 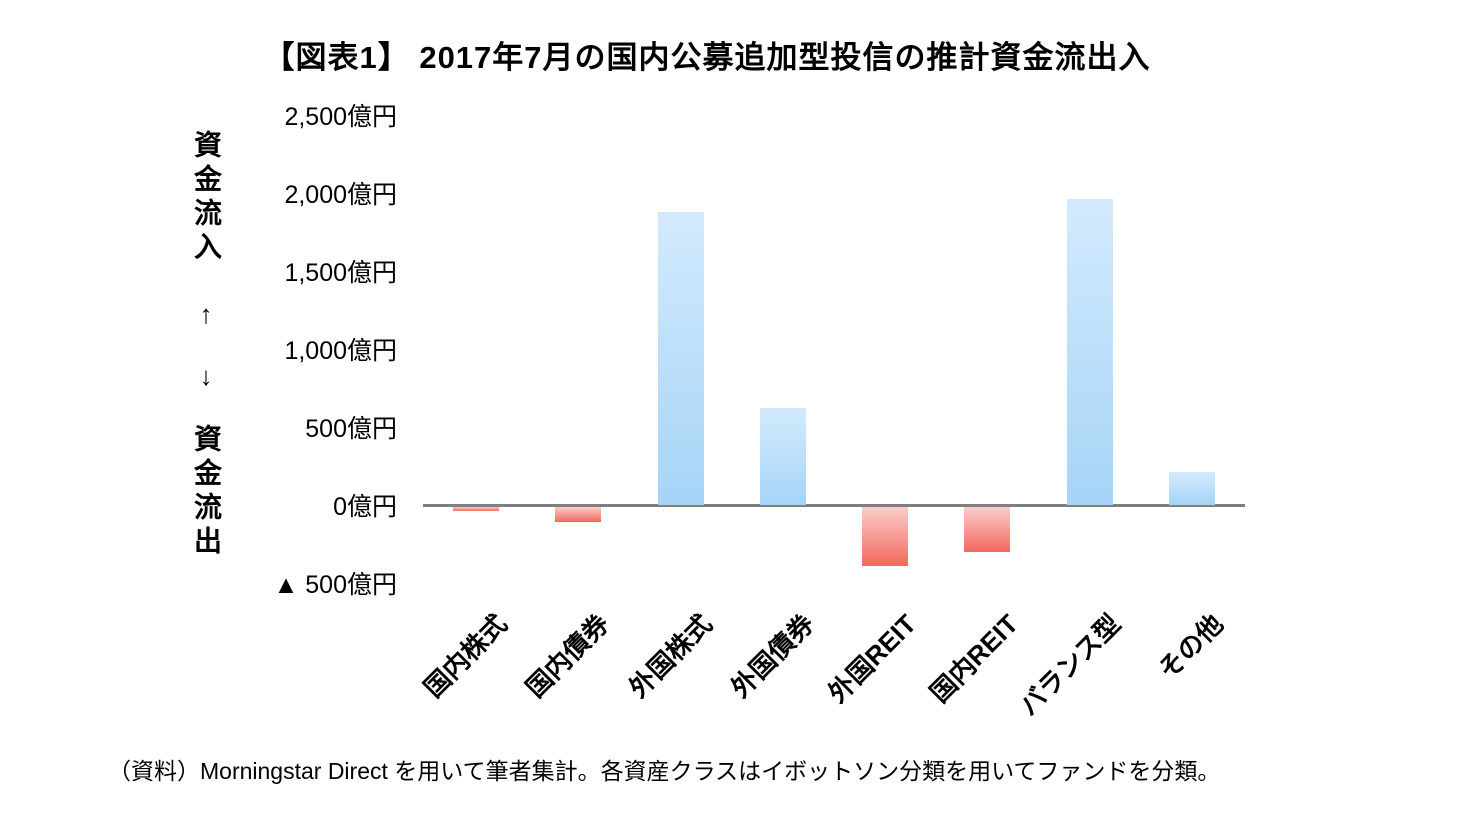 I want to click on x-axis-category-label: 外国REIT, so click(x=872, y=658).